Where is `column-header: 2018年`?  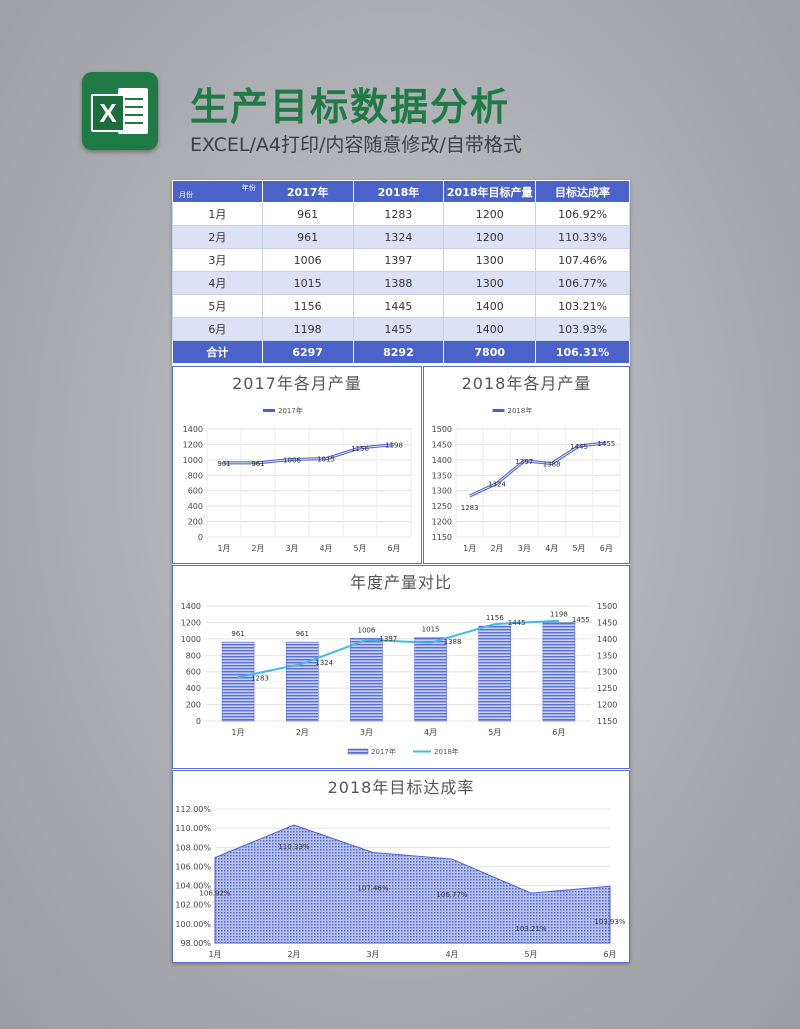
column-header: 2018年 is located at coordinates (398, 191).